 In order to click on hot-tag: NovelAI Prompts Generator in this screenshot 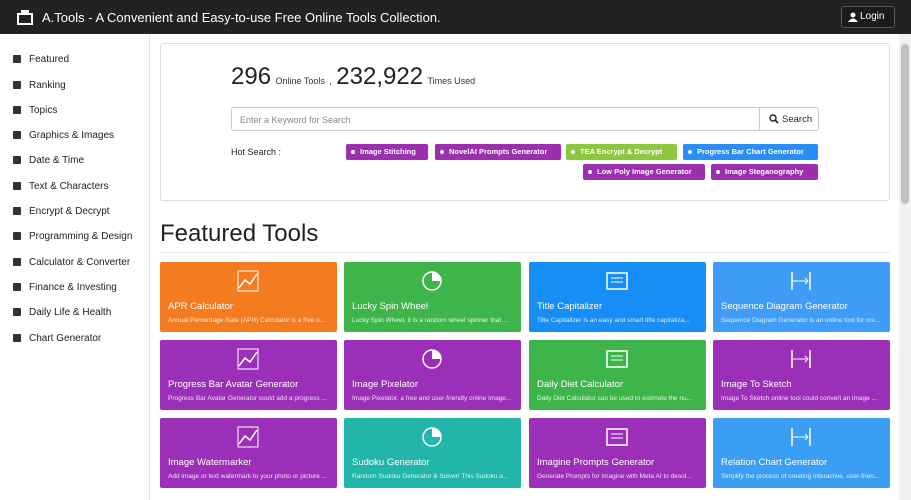, I will do `click(498, 152)`.